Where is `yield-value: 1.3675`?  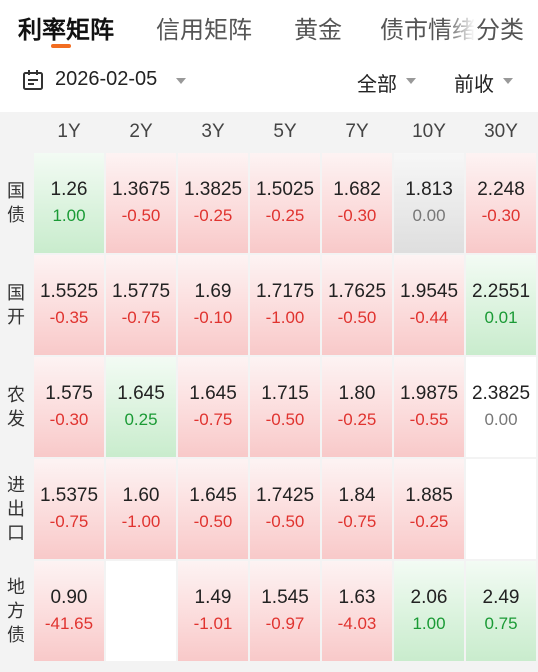
yield-value: 1.3675 is located at coordinates (141, 189).